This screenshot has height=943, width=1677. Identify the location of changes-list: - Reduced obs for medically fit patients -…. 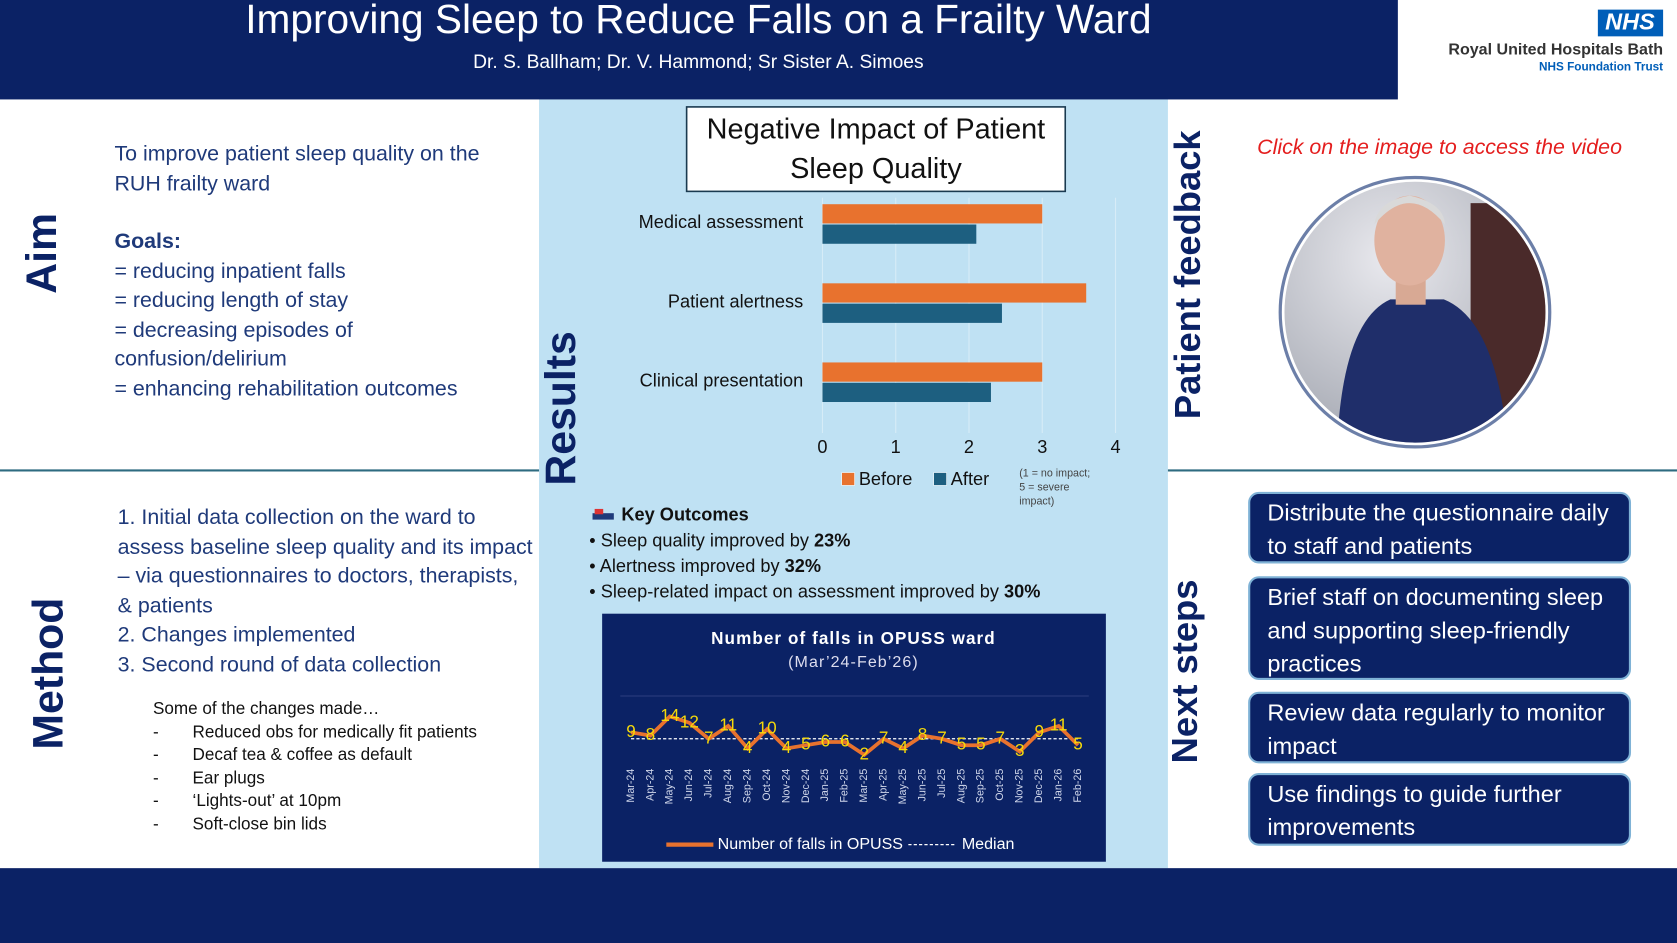
(340, 778).